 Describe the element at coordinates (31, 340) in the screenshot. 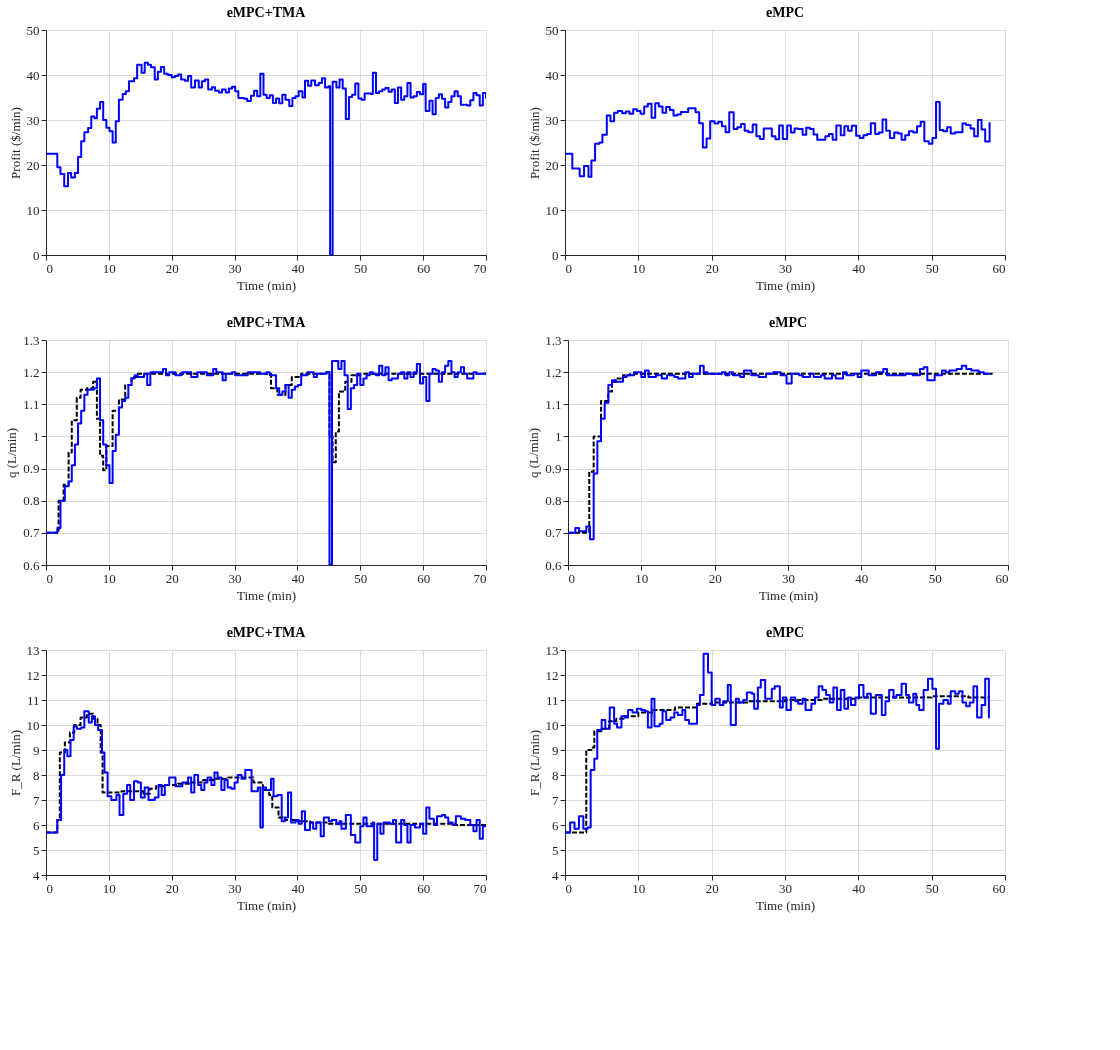

I see `y-tick-label: 1.3` at that location.